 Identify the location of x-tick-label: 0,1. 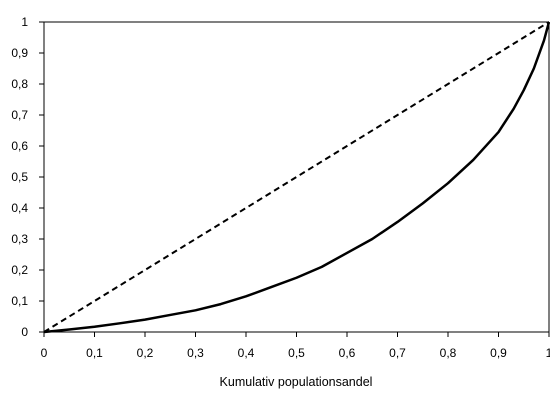
(94, 353).